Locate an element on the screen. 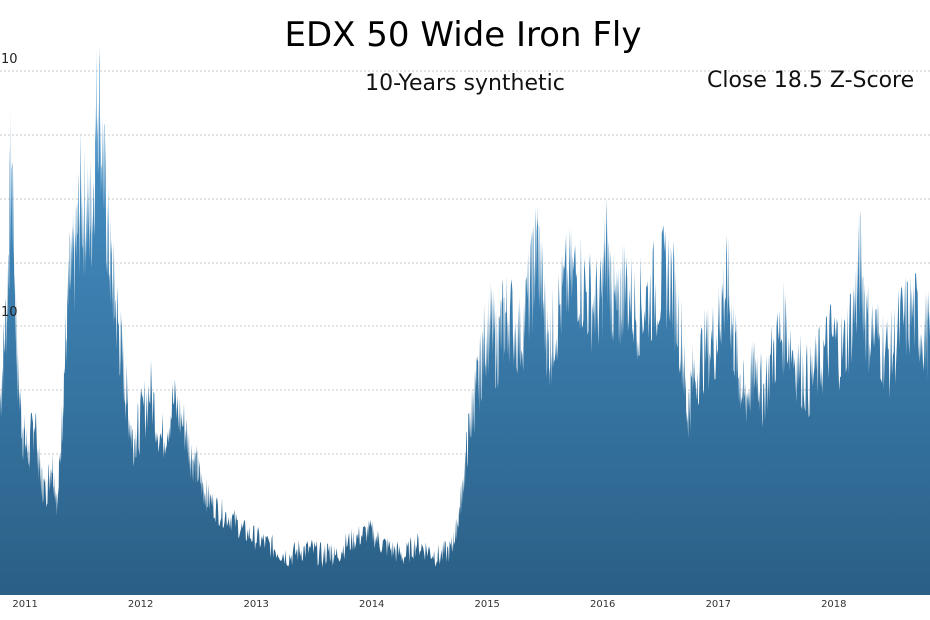 The width and height of the screenshot is (930, 620). x-tick-label: 2012 is located at coordinates (140, 604).